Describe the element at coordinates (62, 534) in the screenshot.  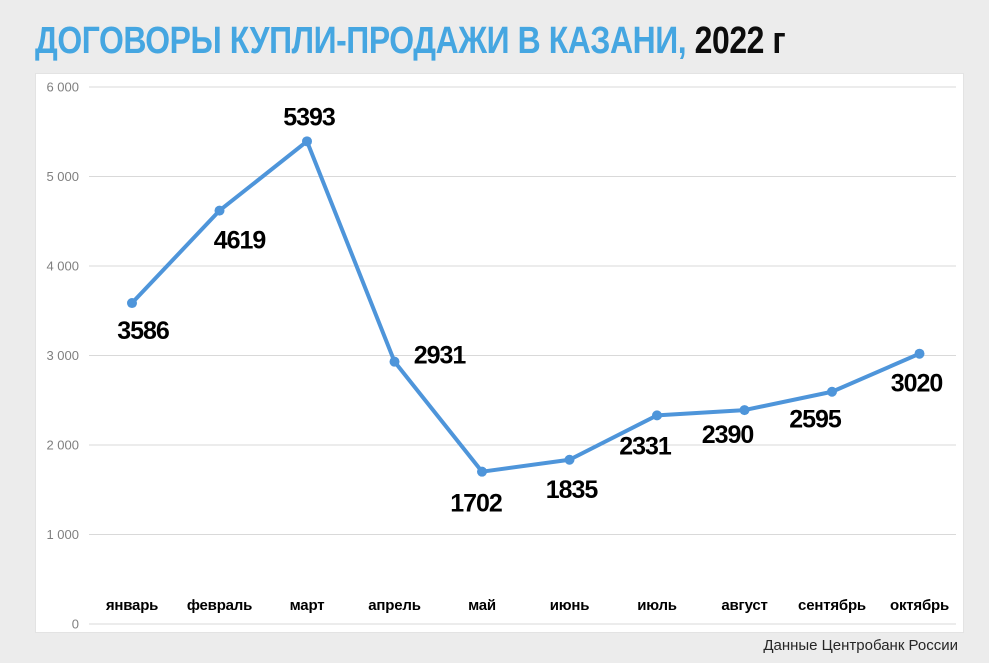
I see `y-axis-tick-label: 1 000` at that location.